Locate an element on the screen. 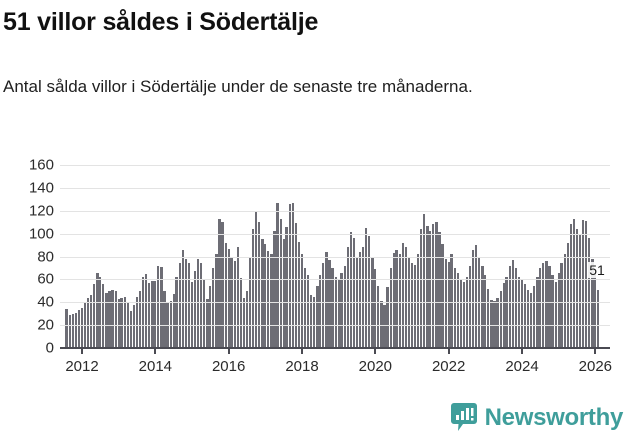 This screenshot has height=439, width=631. x-axis-tick-label: 2022 is located at coordinates (448, 366).